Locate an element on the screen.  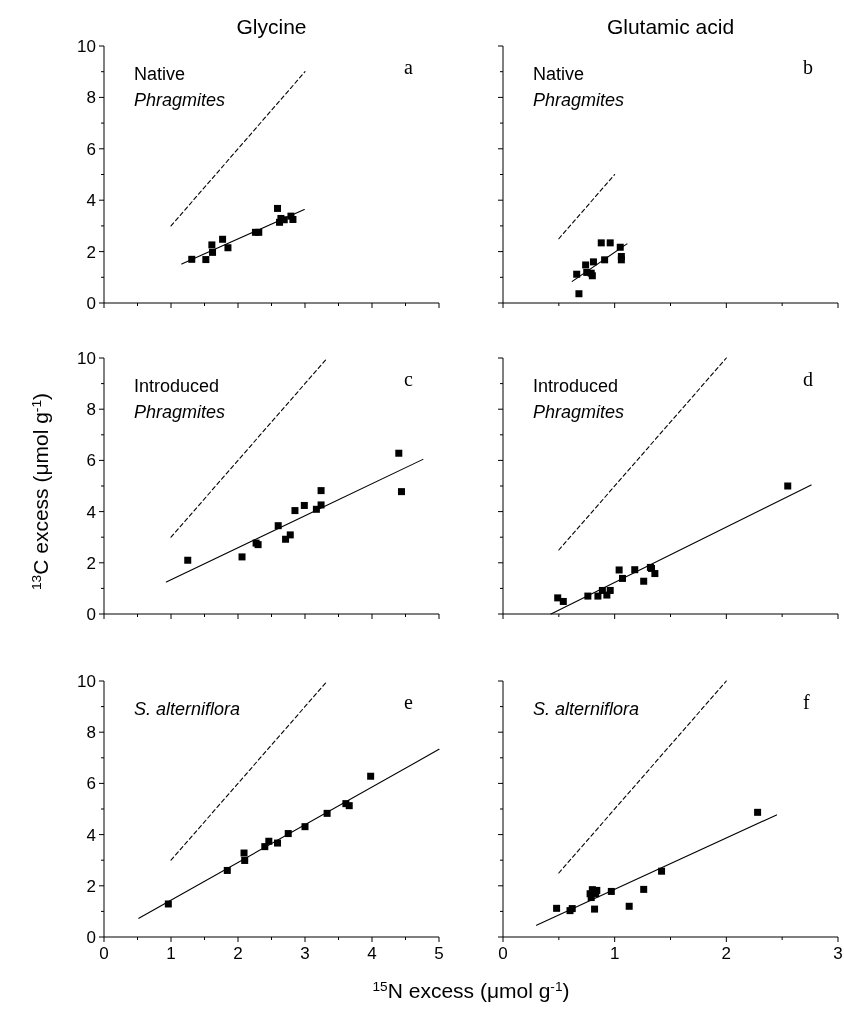
annotation: e is located at coordinates (408, 702).